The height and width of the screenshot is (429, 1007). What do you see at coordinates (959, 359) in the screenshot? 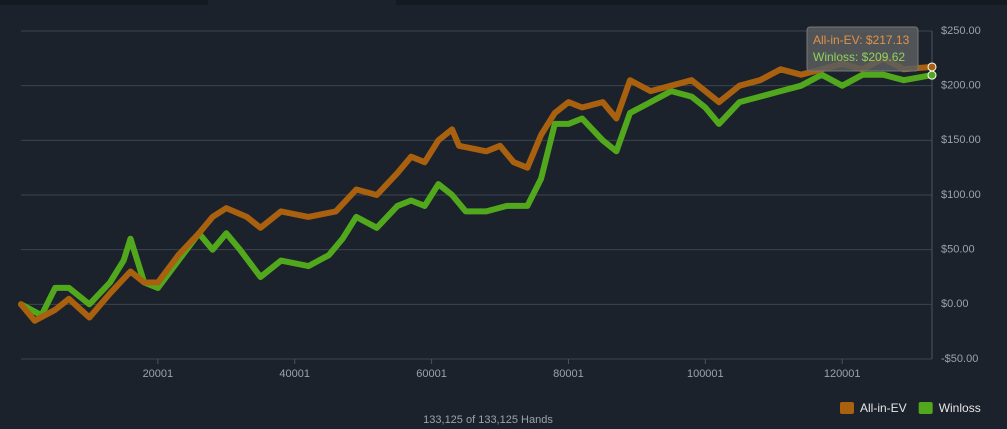
I see `y-tick-label: -$50.00` at bounding box center [959, 359].